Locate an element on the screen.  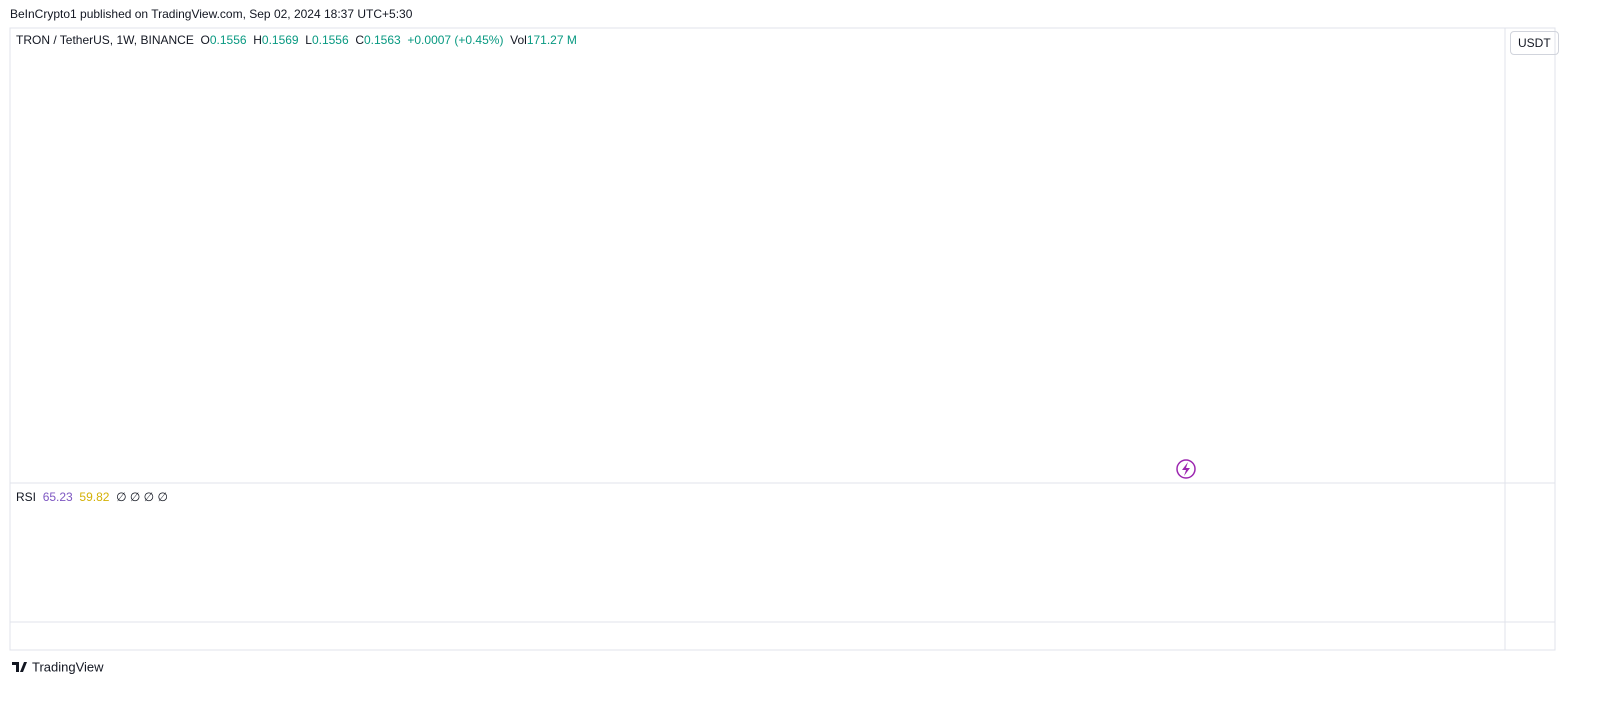
rsi-ma-value: 59.82 is located at coordinates (94, 497).